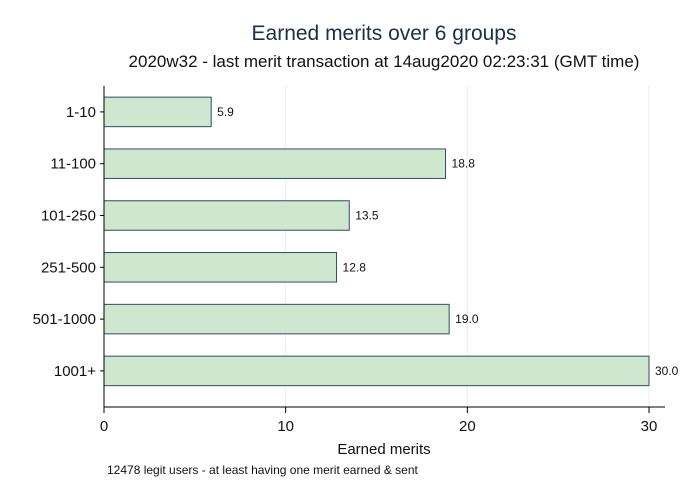  I want to click on value-label-1-10: 5.9, so click(225, 112).